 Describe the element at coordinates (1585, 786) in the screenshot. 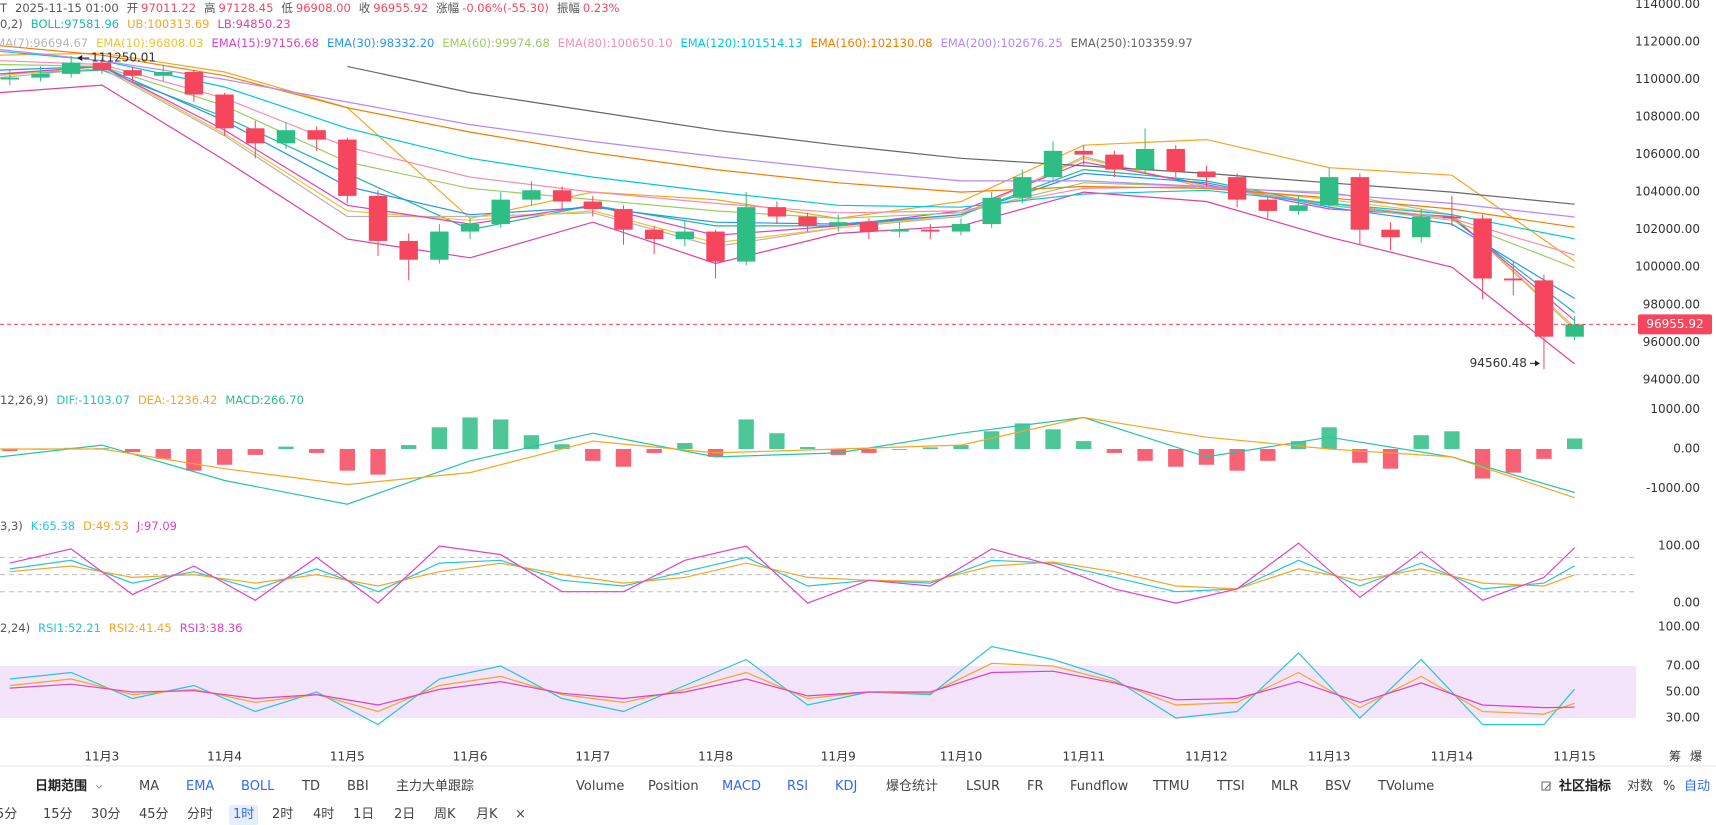

I see `toolbar-button: 社区指标` at that location.